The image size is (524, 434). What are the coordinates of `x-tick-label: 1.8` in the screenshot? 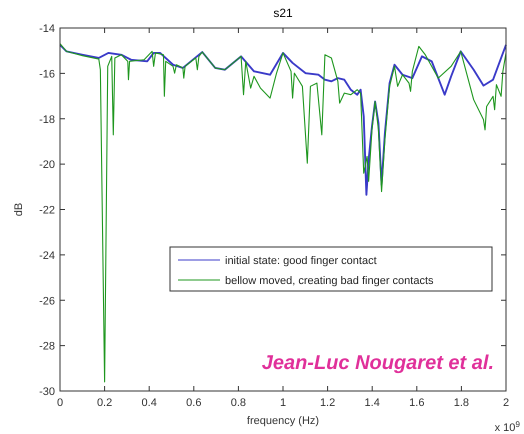 It's located at (462, 403).